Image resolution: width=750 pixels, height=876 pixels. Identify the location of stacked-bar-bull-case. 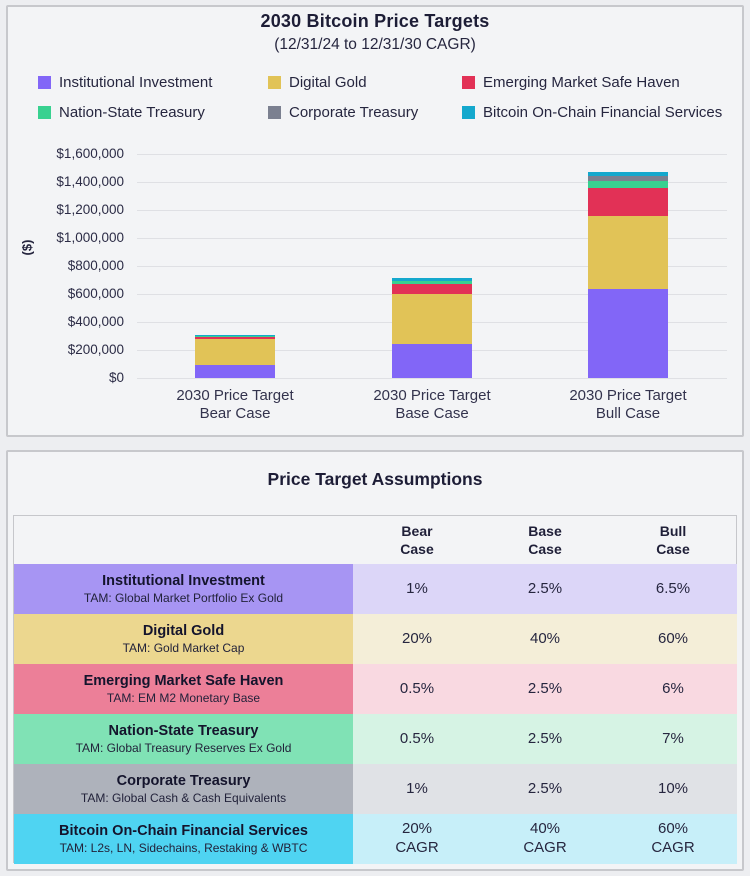
(628, 274).